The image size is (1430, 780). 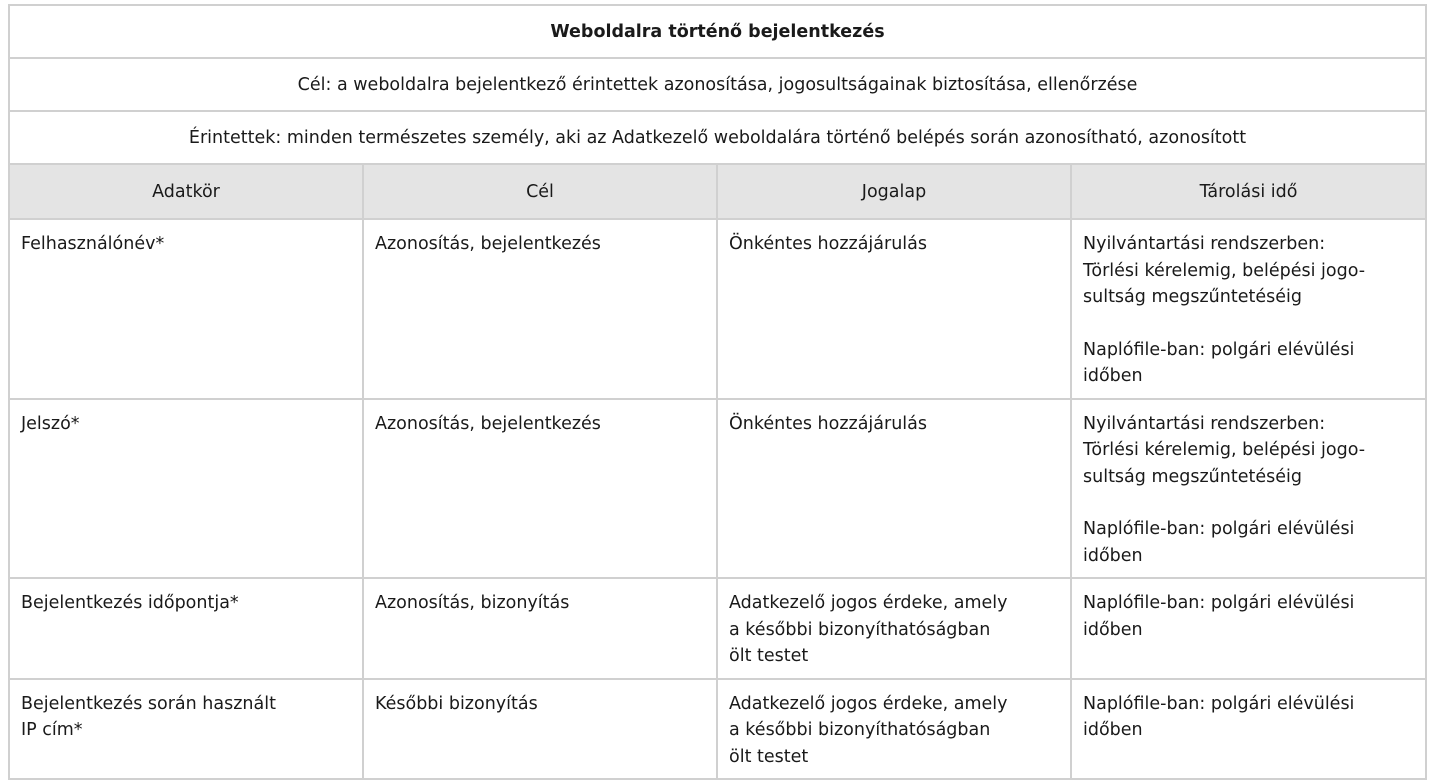 What do you see at coordinates (186, 191) in the screenshot?
I see `header-data-scope: Adatkör` at bounding box center [186, 191].